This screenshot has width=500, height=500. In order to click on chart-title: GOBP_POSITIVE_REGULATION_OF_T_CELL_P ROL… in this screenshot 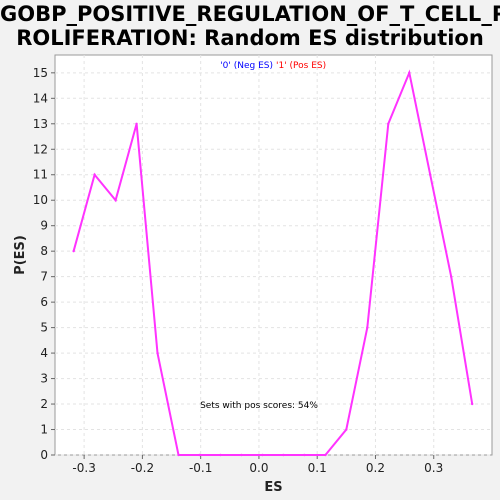, I will do `click(250, 26)`.